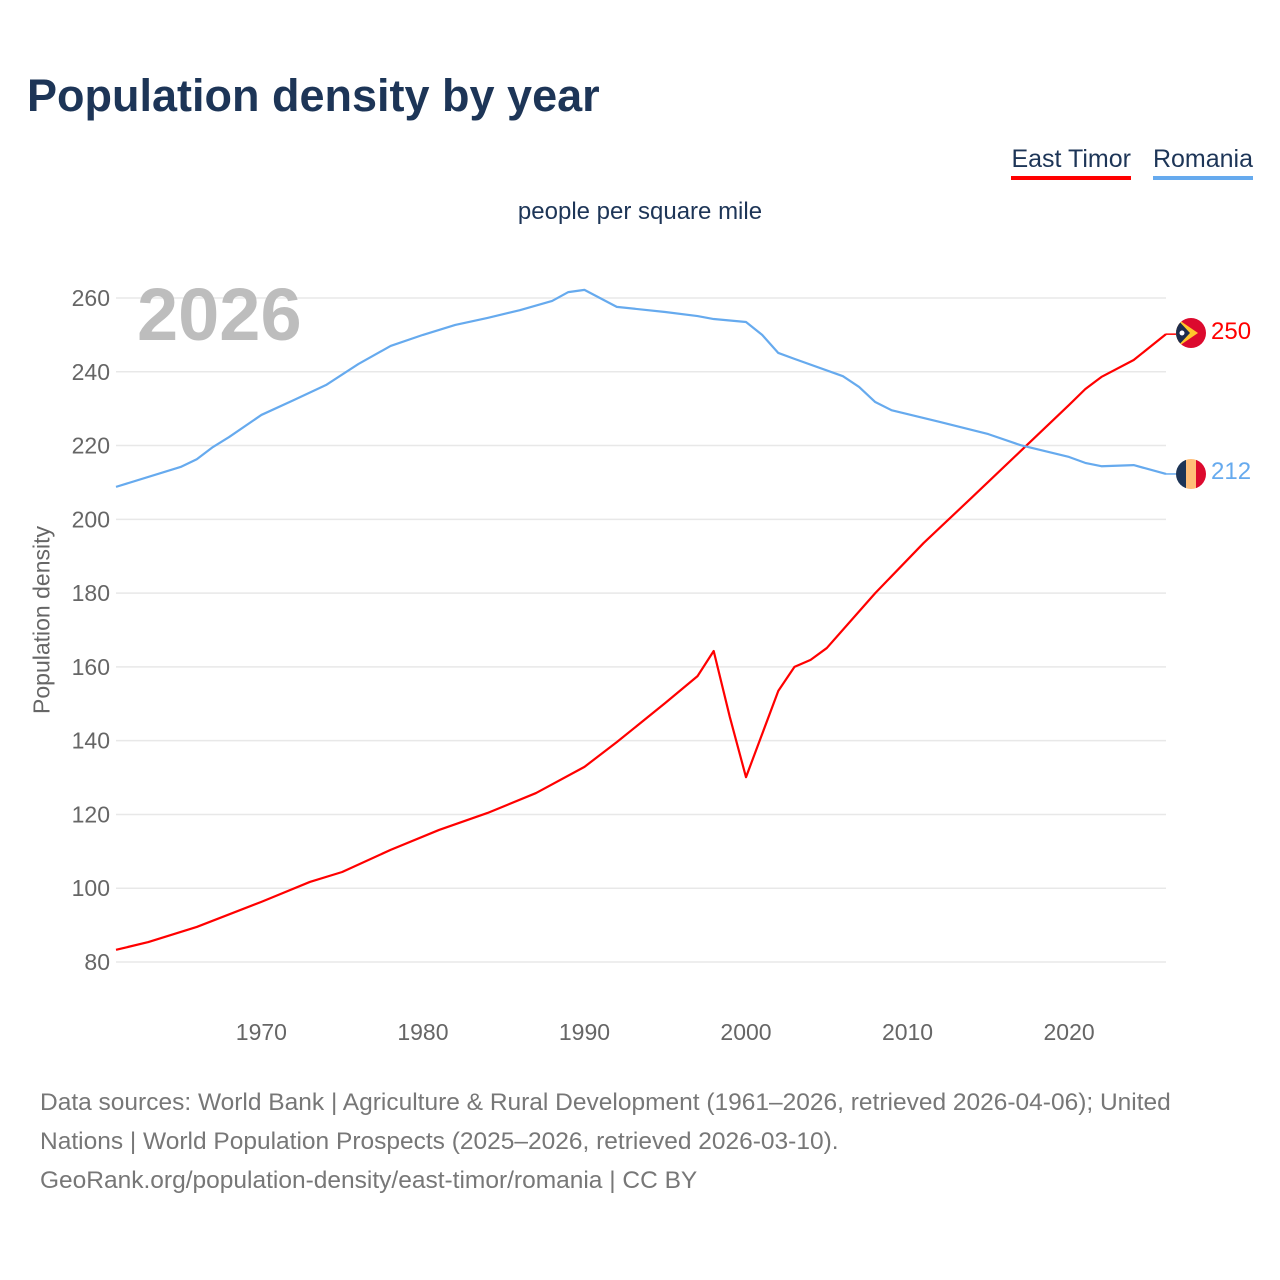  Describe the element at coordinates (584, 1032) in the screenshot. I see `x-tick-label: 1990` at that location.